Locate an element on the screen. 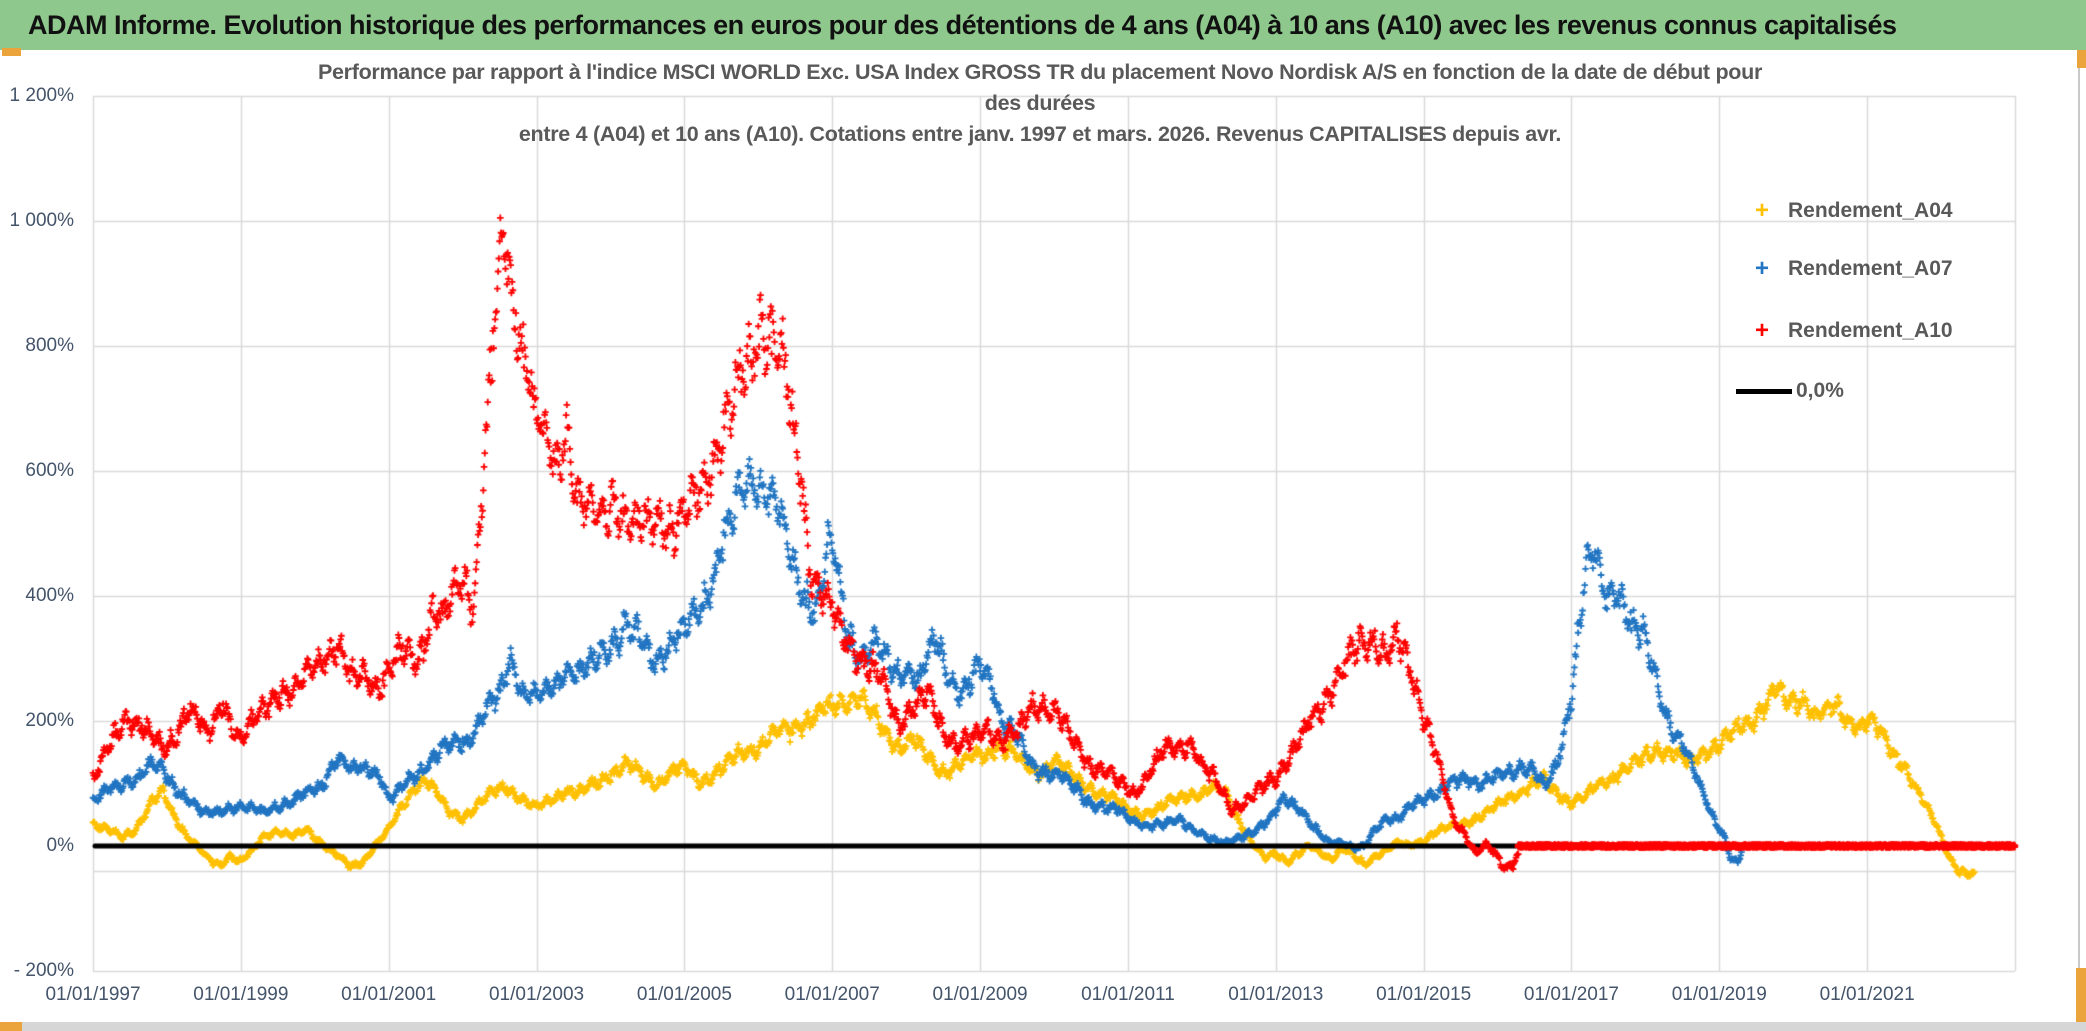 The width and height of the screenshot is (2086, 1031). x-tick-label: 01/01/2011 is located at coordinates (1128, 994).